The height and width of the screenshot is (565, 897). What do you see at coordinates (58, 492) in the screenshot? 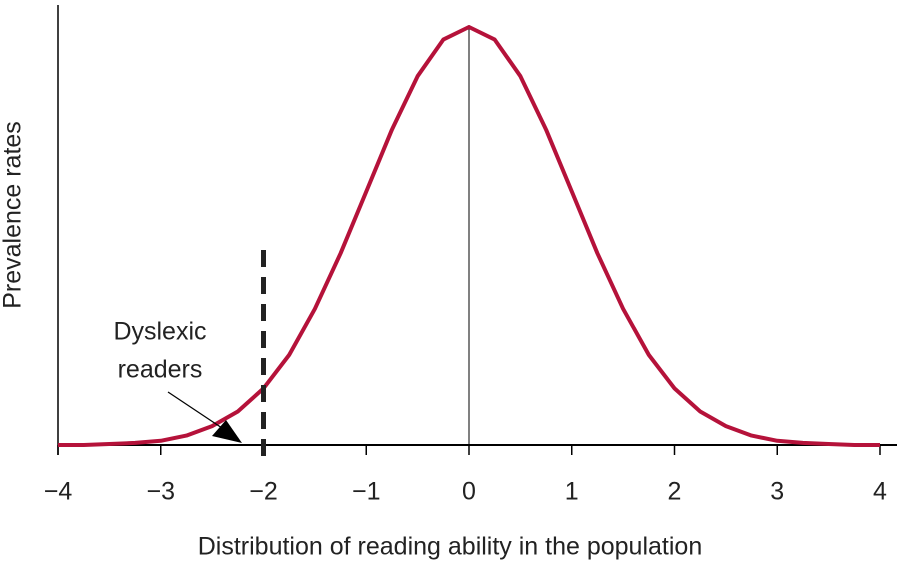
I see `x-tick-label: −4` at bounding box center [58, 492].